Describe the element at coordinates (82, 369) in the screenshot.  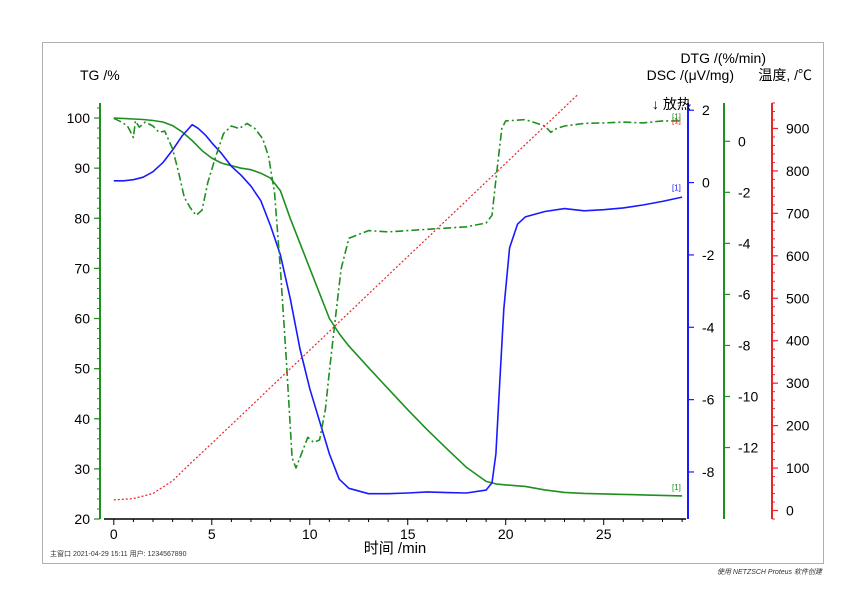
I see `tg-tick-label: 50` at that location.